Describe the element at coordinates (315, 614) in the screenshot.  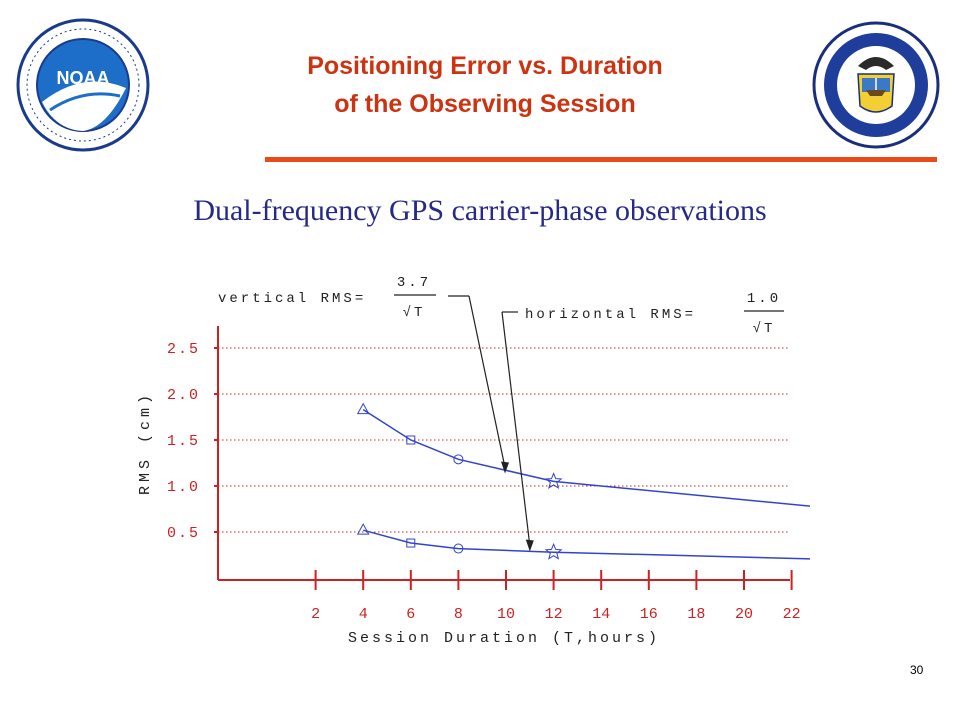
I see `x-tick-label: 2` at that location.